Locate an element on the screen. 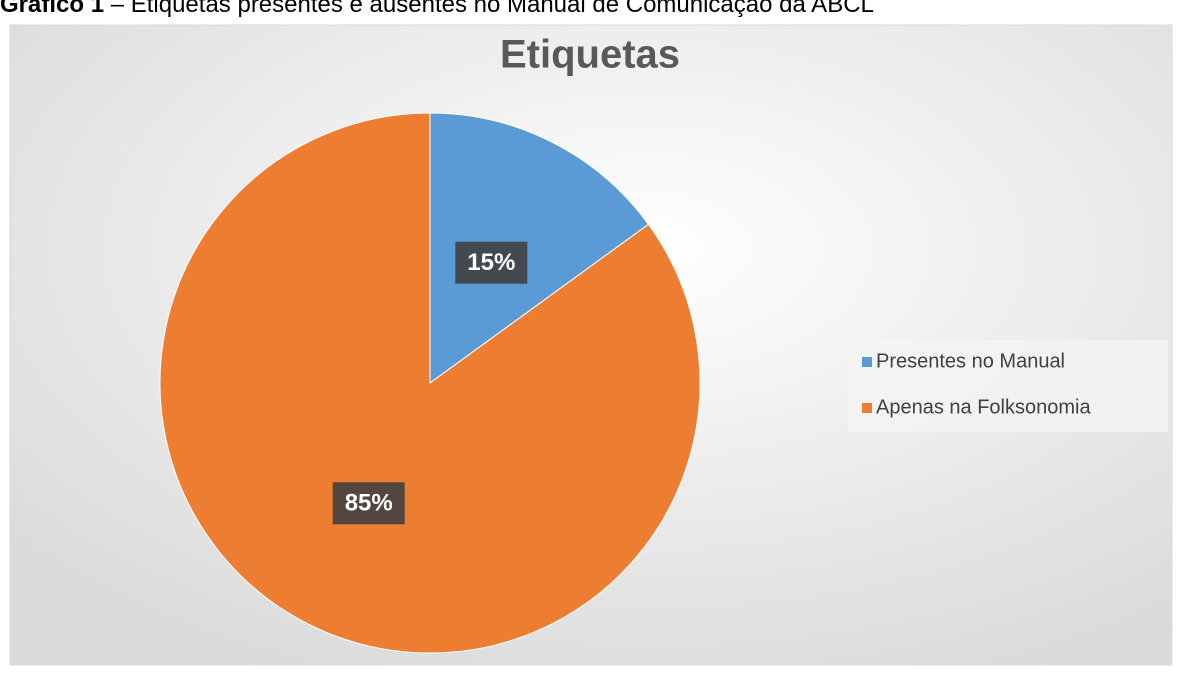 This screenshot has width=1182, height=675. legend-label: Apenas na Folksonomia is located at coordinates (983, 407).